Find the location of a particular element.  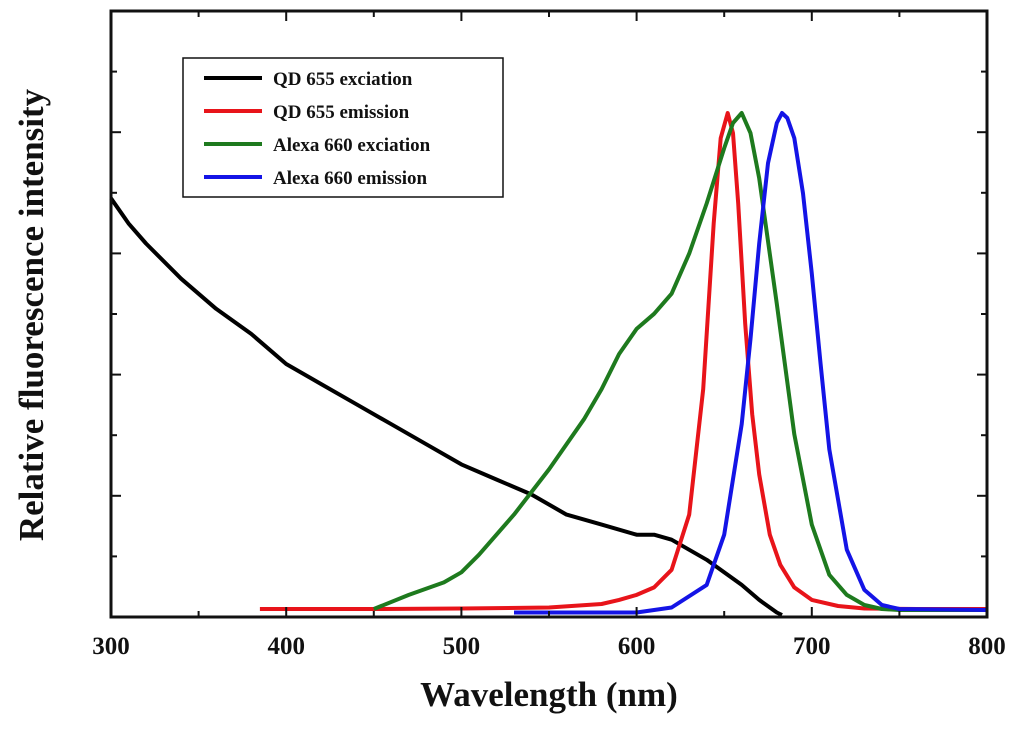

legend-box is located at coordinates (343, 127).